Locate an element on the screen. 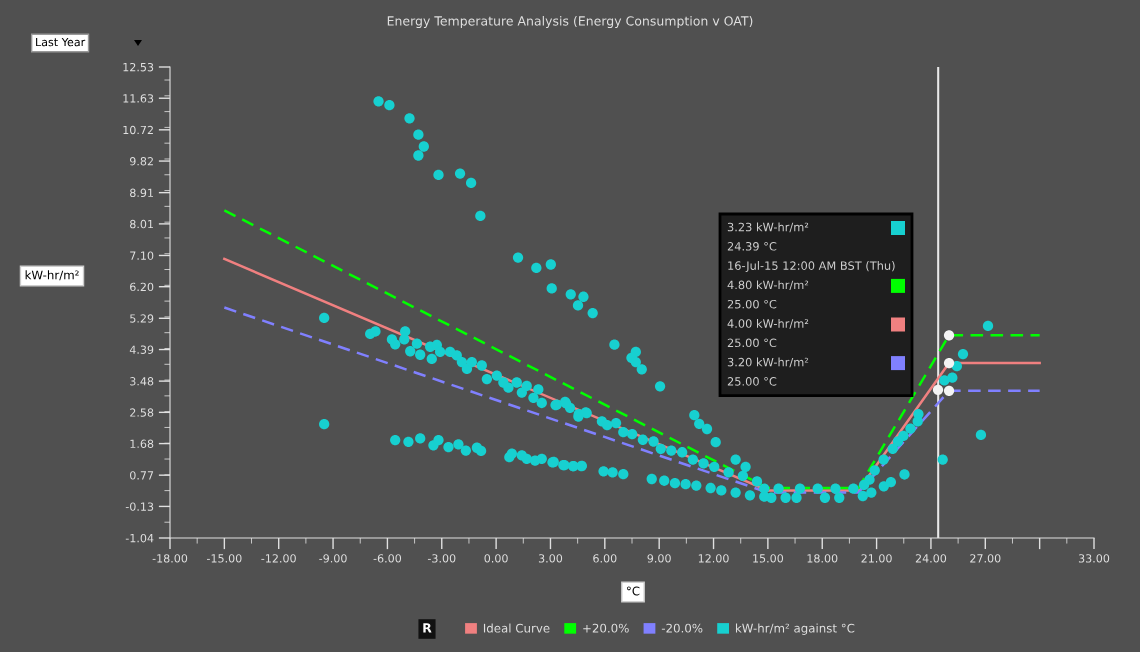 This screenshot has height=652, width=1140. x-tick-label: 24.00 is located at coordinates (931, 558).